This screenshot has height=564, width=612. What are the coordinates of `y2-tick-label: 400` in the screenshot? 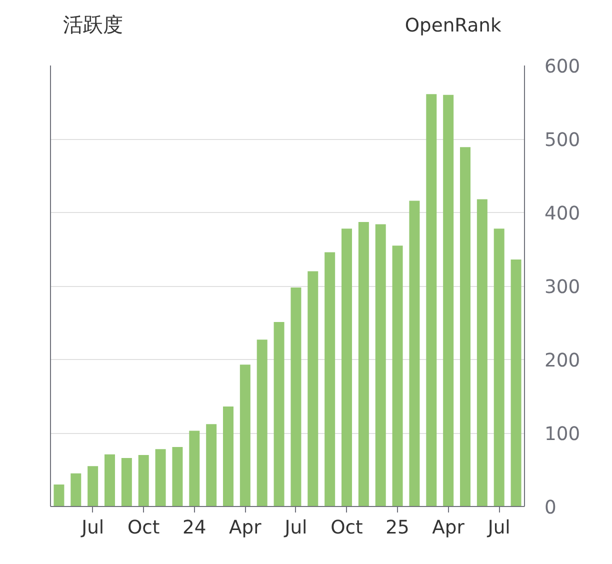 It's located at (562, 214).